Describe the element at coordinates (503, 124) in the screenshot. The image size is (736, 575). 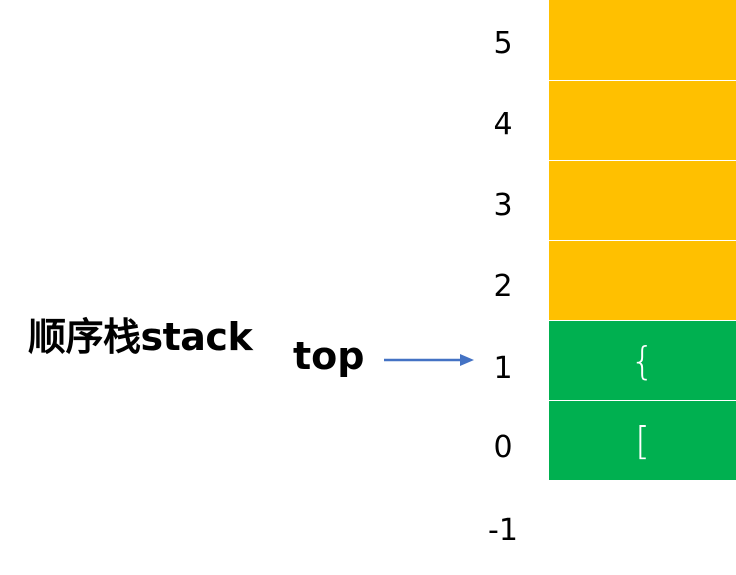
I see `index-label-4: 4` at that location.